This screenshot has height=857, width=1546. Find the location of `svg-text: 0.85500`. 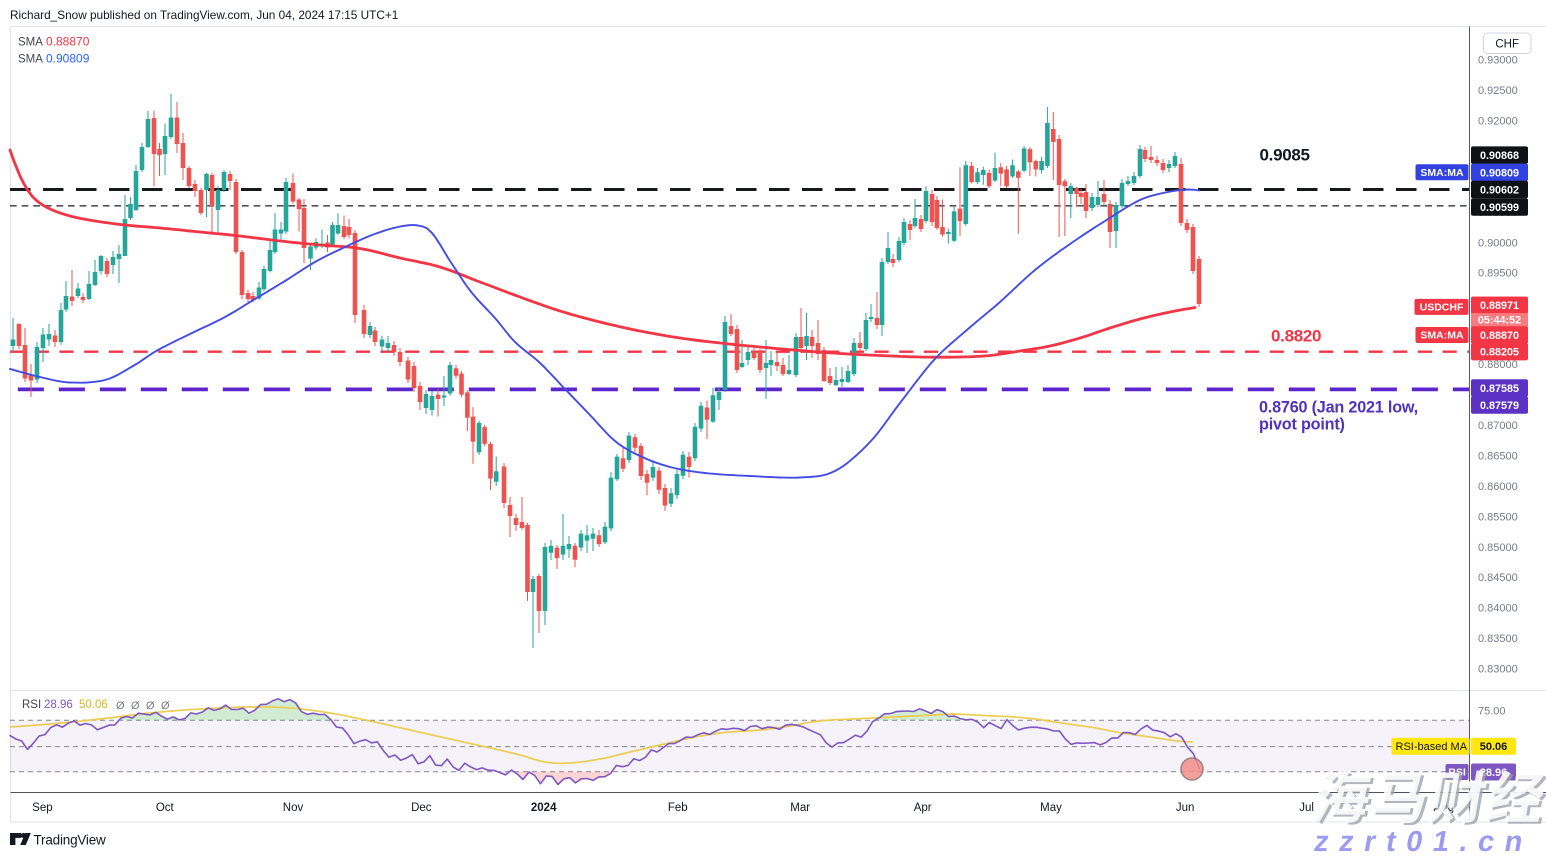

svg-text: 0.85500 is located at coordinates (1498, 517).